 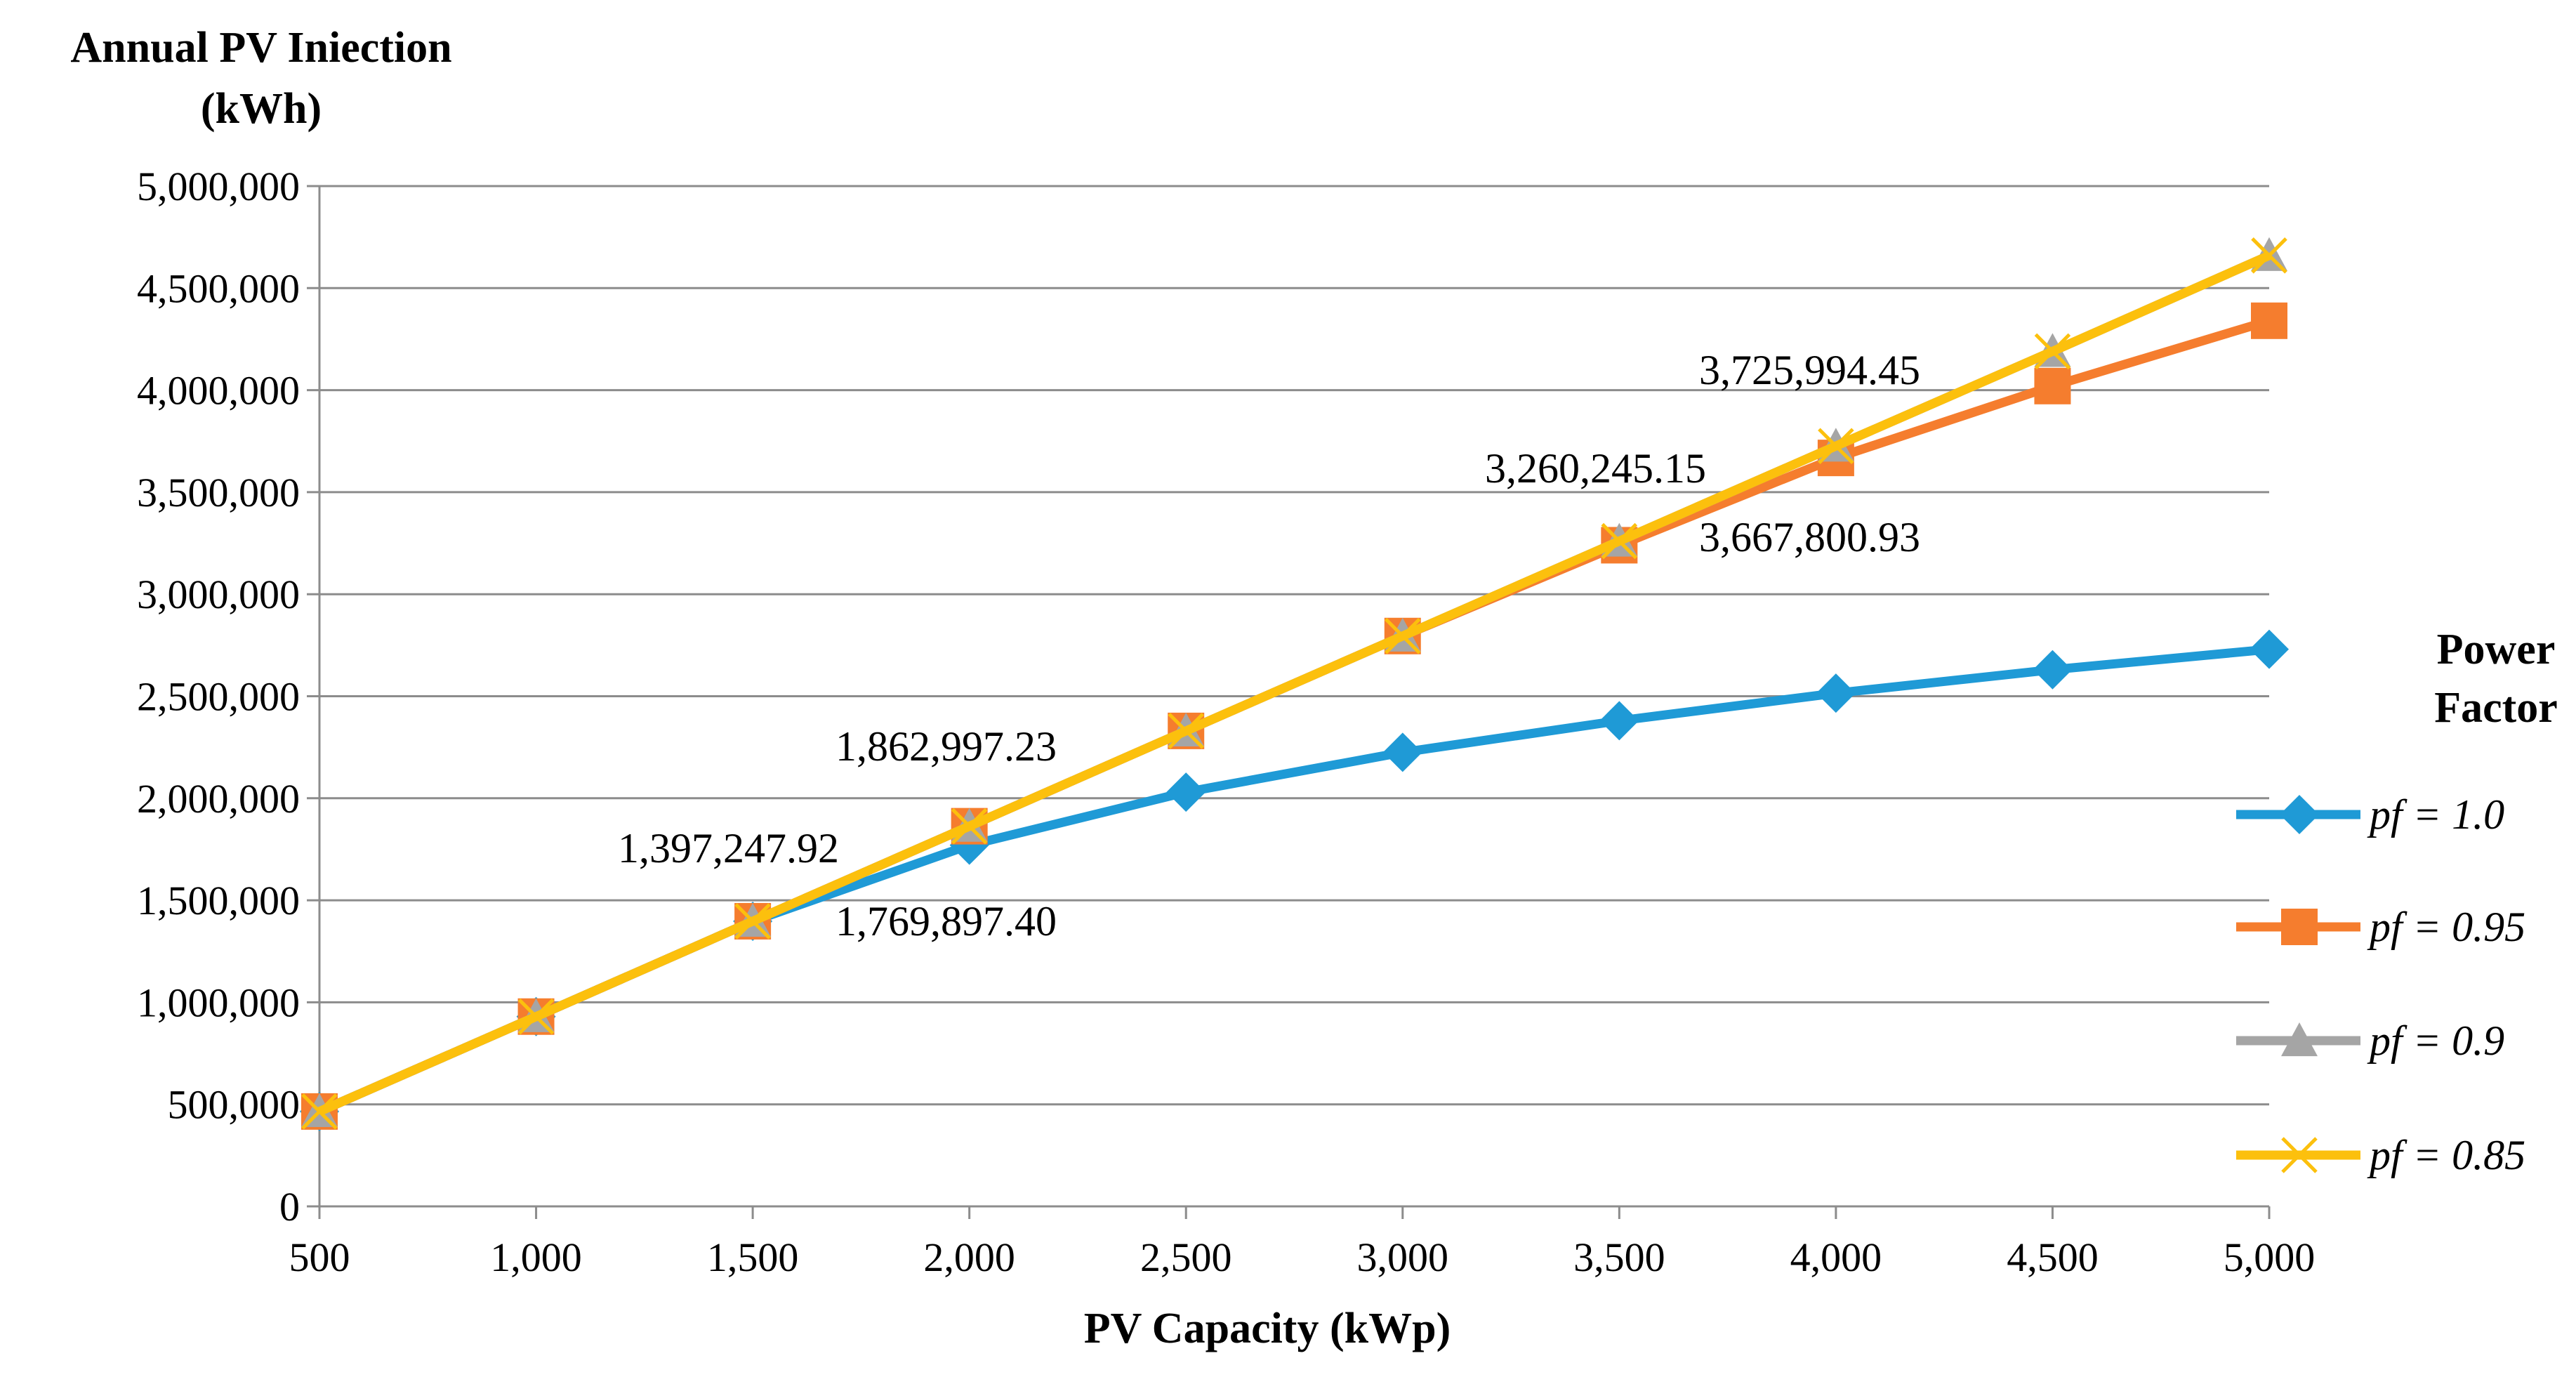 I want to click on x-tick-label: 2,500, so click(x=1186, y=1257).